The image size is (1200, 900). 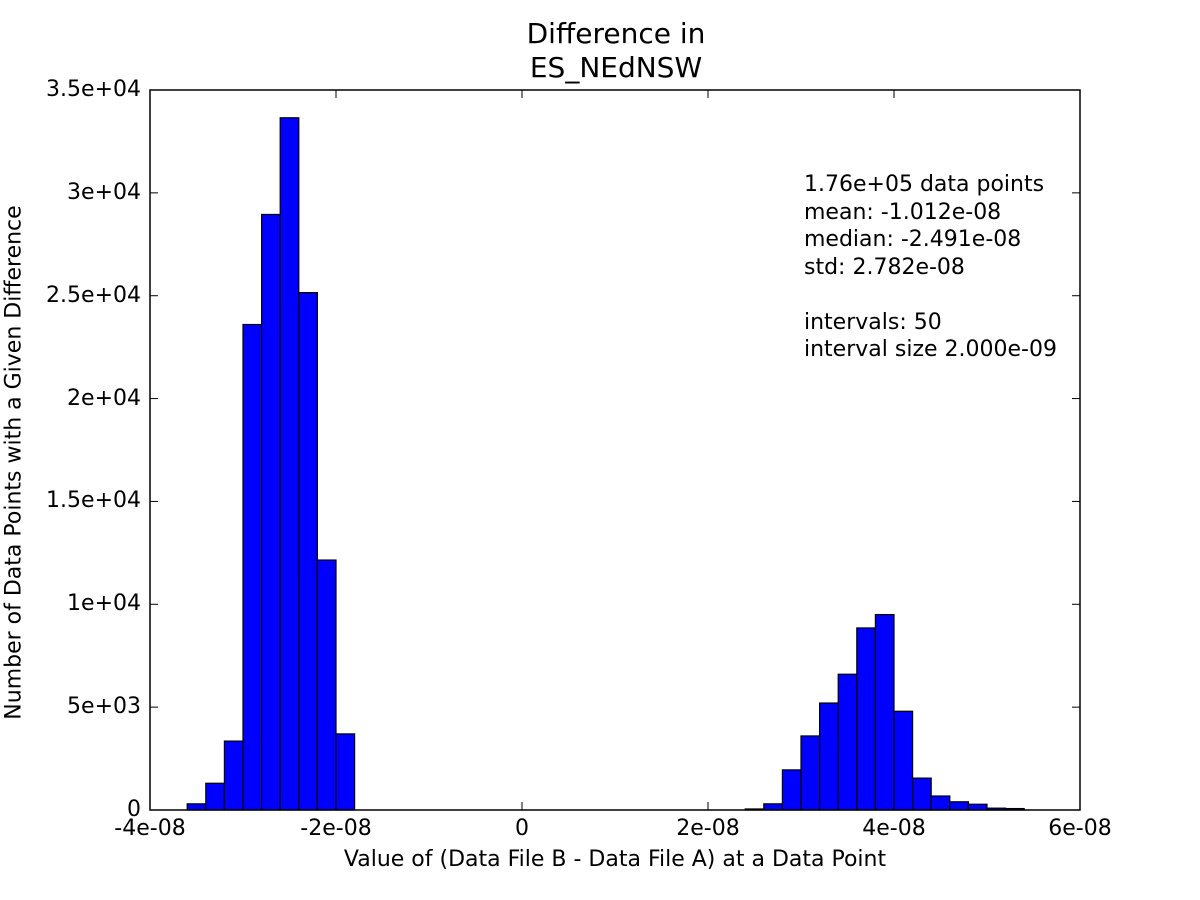 What do you see at coordinates (134, 809) in the screenshot?
I see `y-tick-label: 0` at bounding box center [134, 809].